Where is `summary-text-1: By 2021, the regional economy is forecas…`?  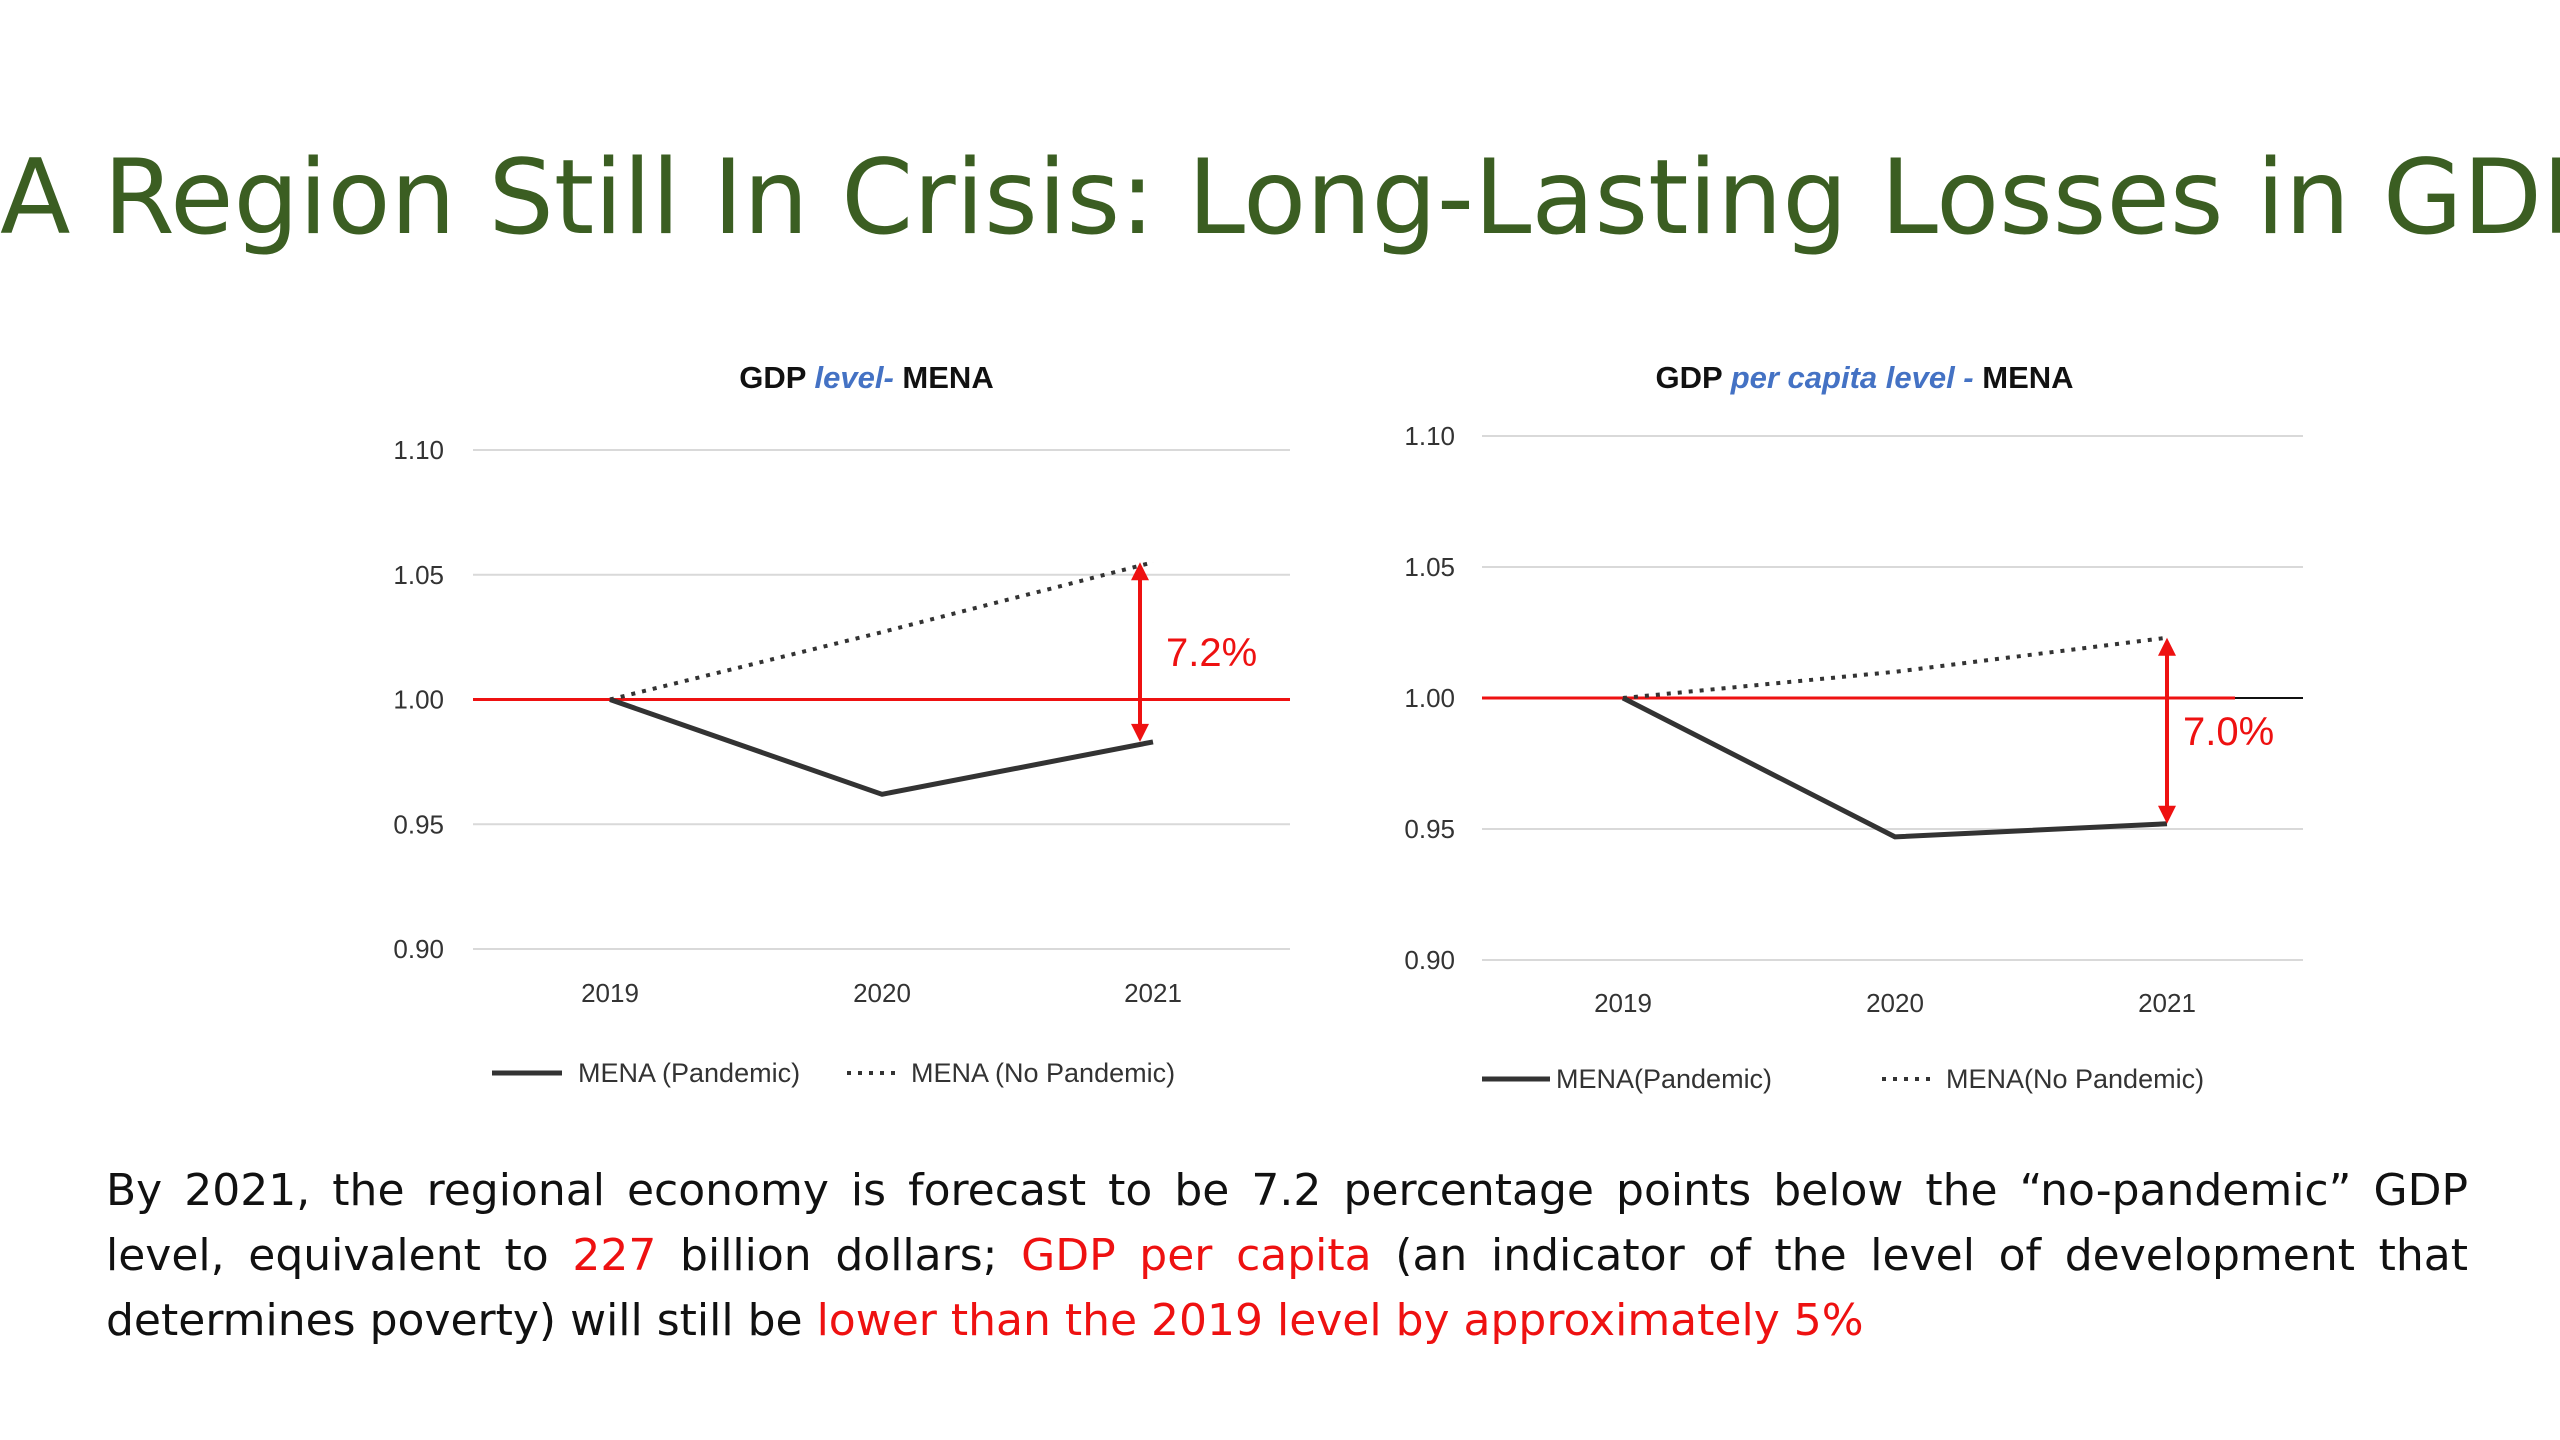
summary-text-1: By 2021, the regional economy is forecas… is located at coordinates (1287, 1223).